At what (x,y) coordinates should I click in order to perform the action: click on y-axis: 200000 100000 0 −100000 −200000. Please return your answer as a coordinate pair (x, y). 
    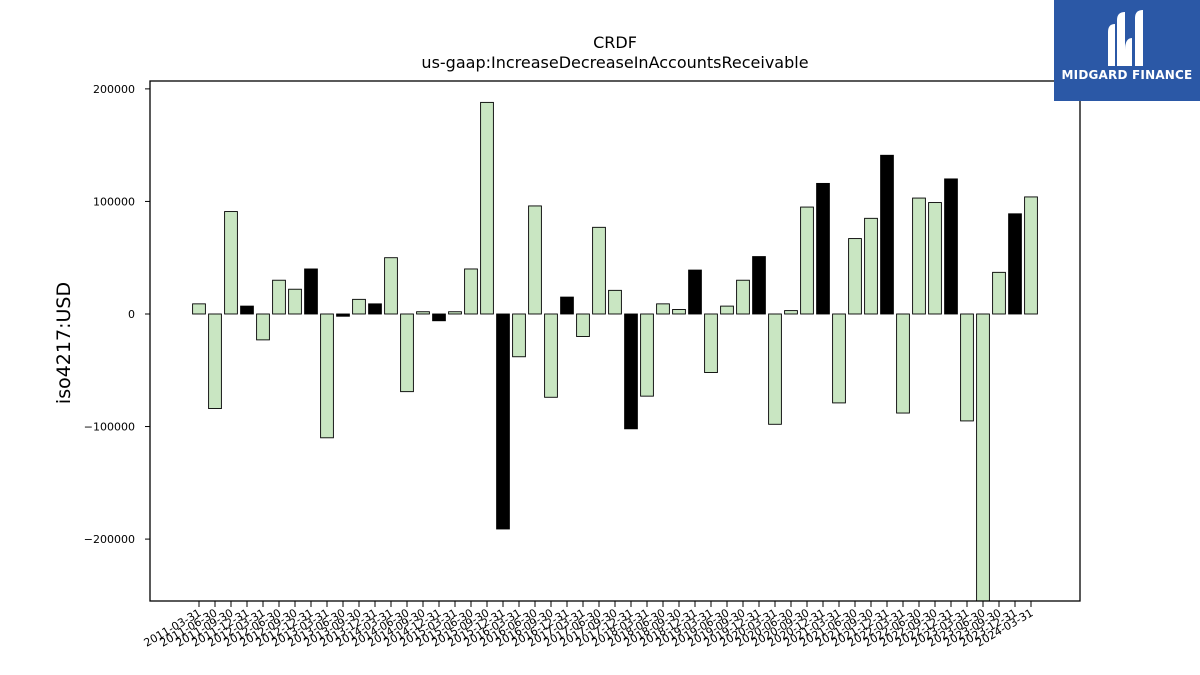
    Looking at the image, I should click on (117, 314).